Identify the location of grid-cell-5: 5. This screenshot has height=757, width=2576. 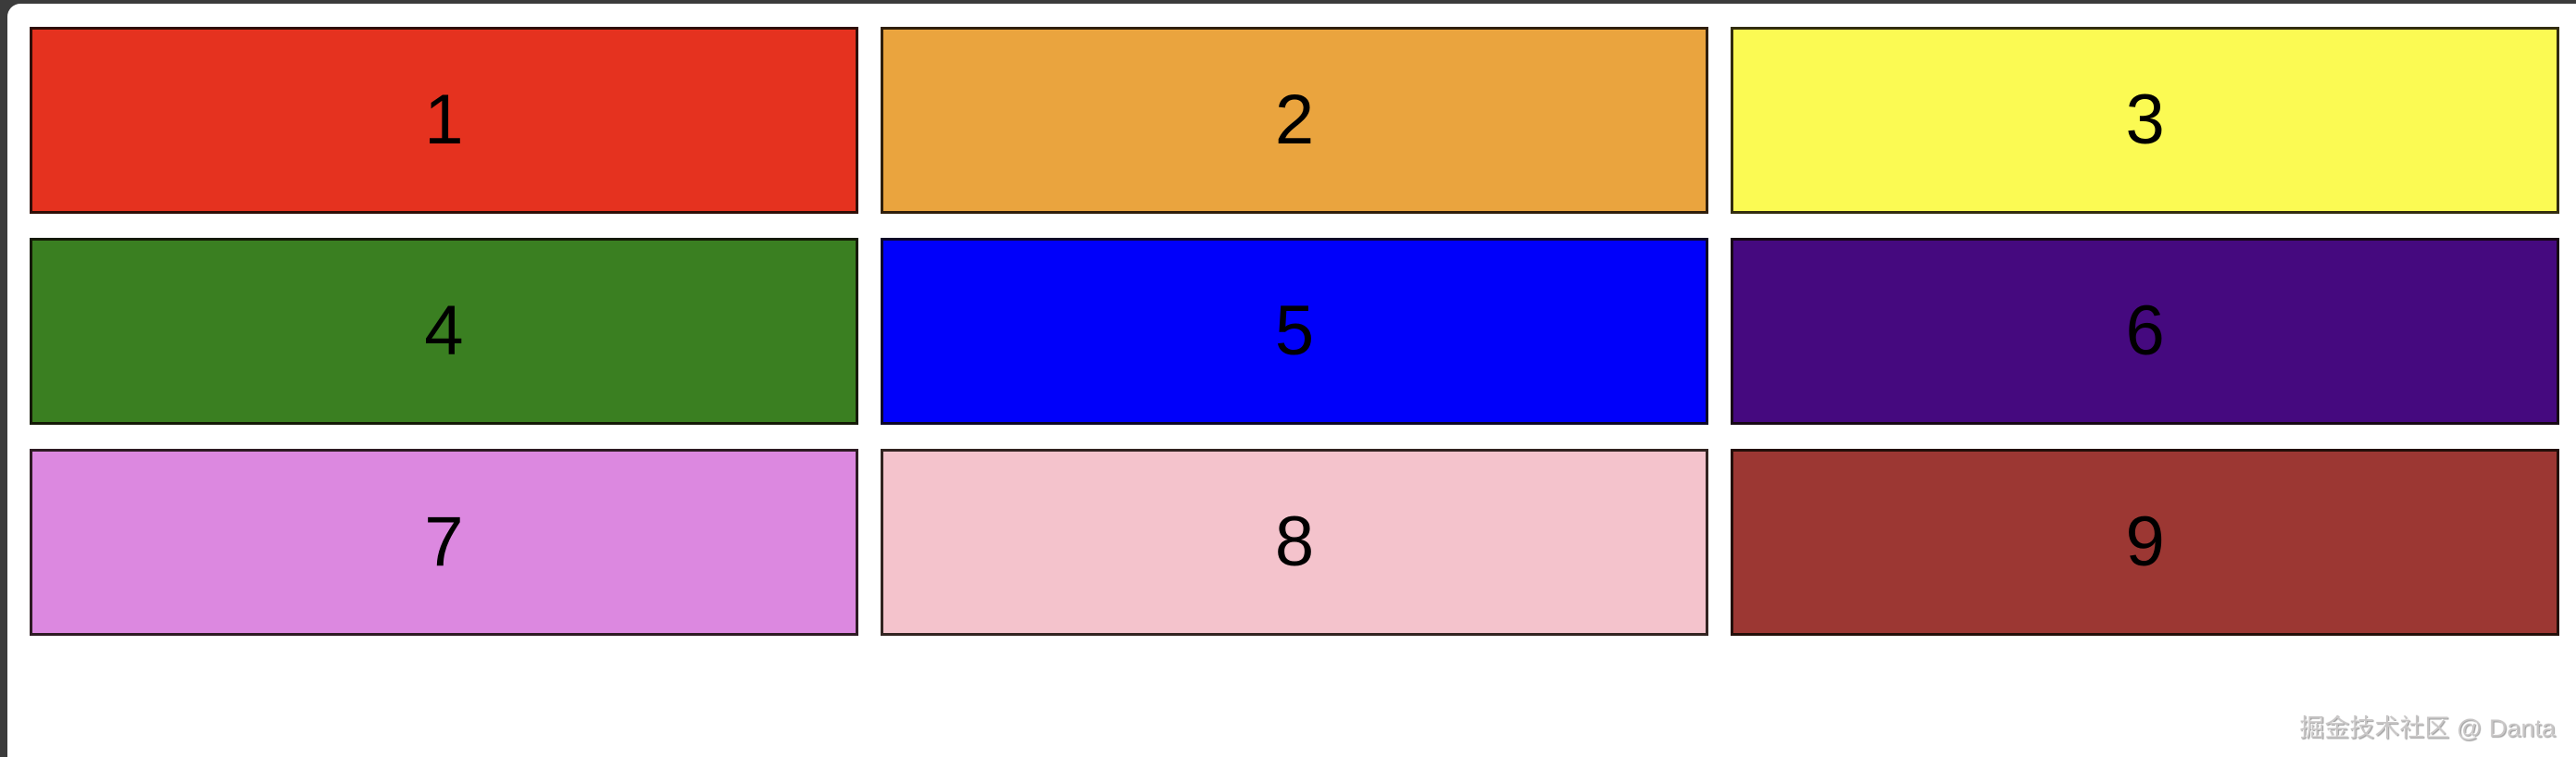
(1294, 331).